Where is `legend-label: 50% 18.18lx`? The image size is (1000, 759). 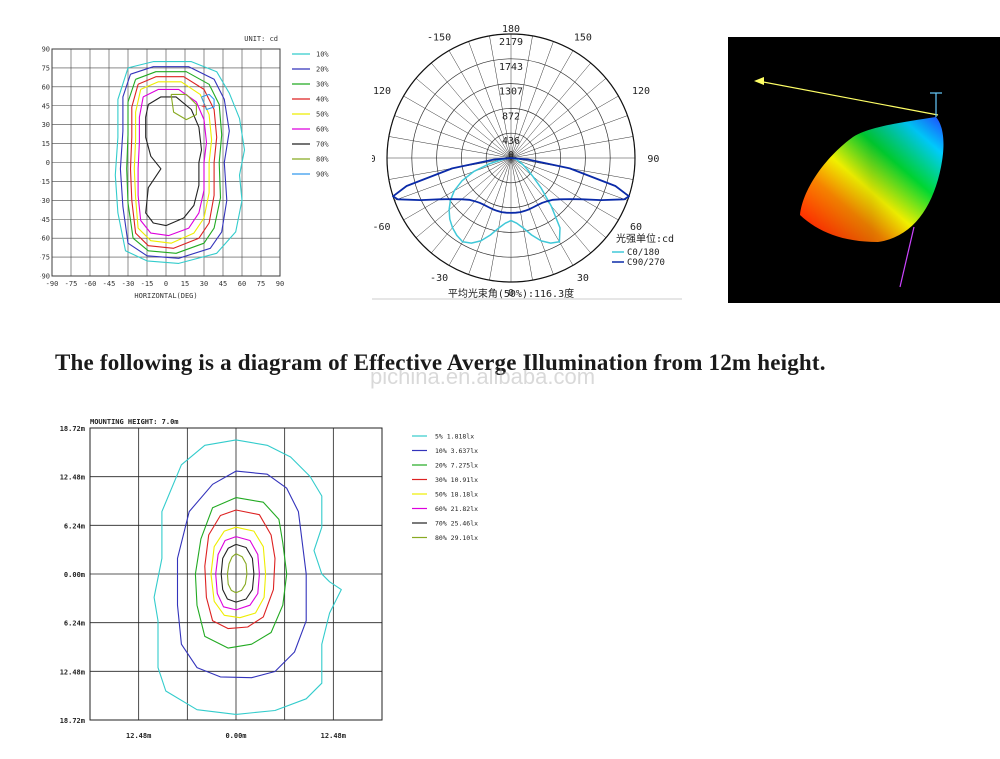 legend-label: 50% 18.18lx is located at coordinates (456, 495).